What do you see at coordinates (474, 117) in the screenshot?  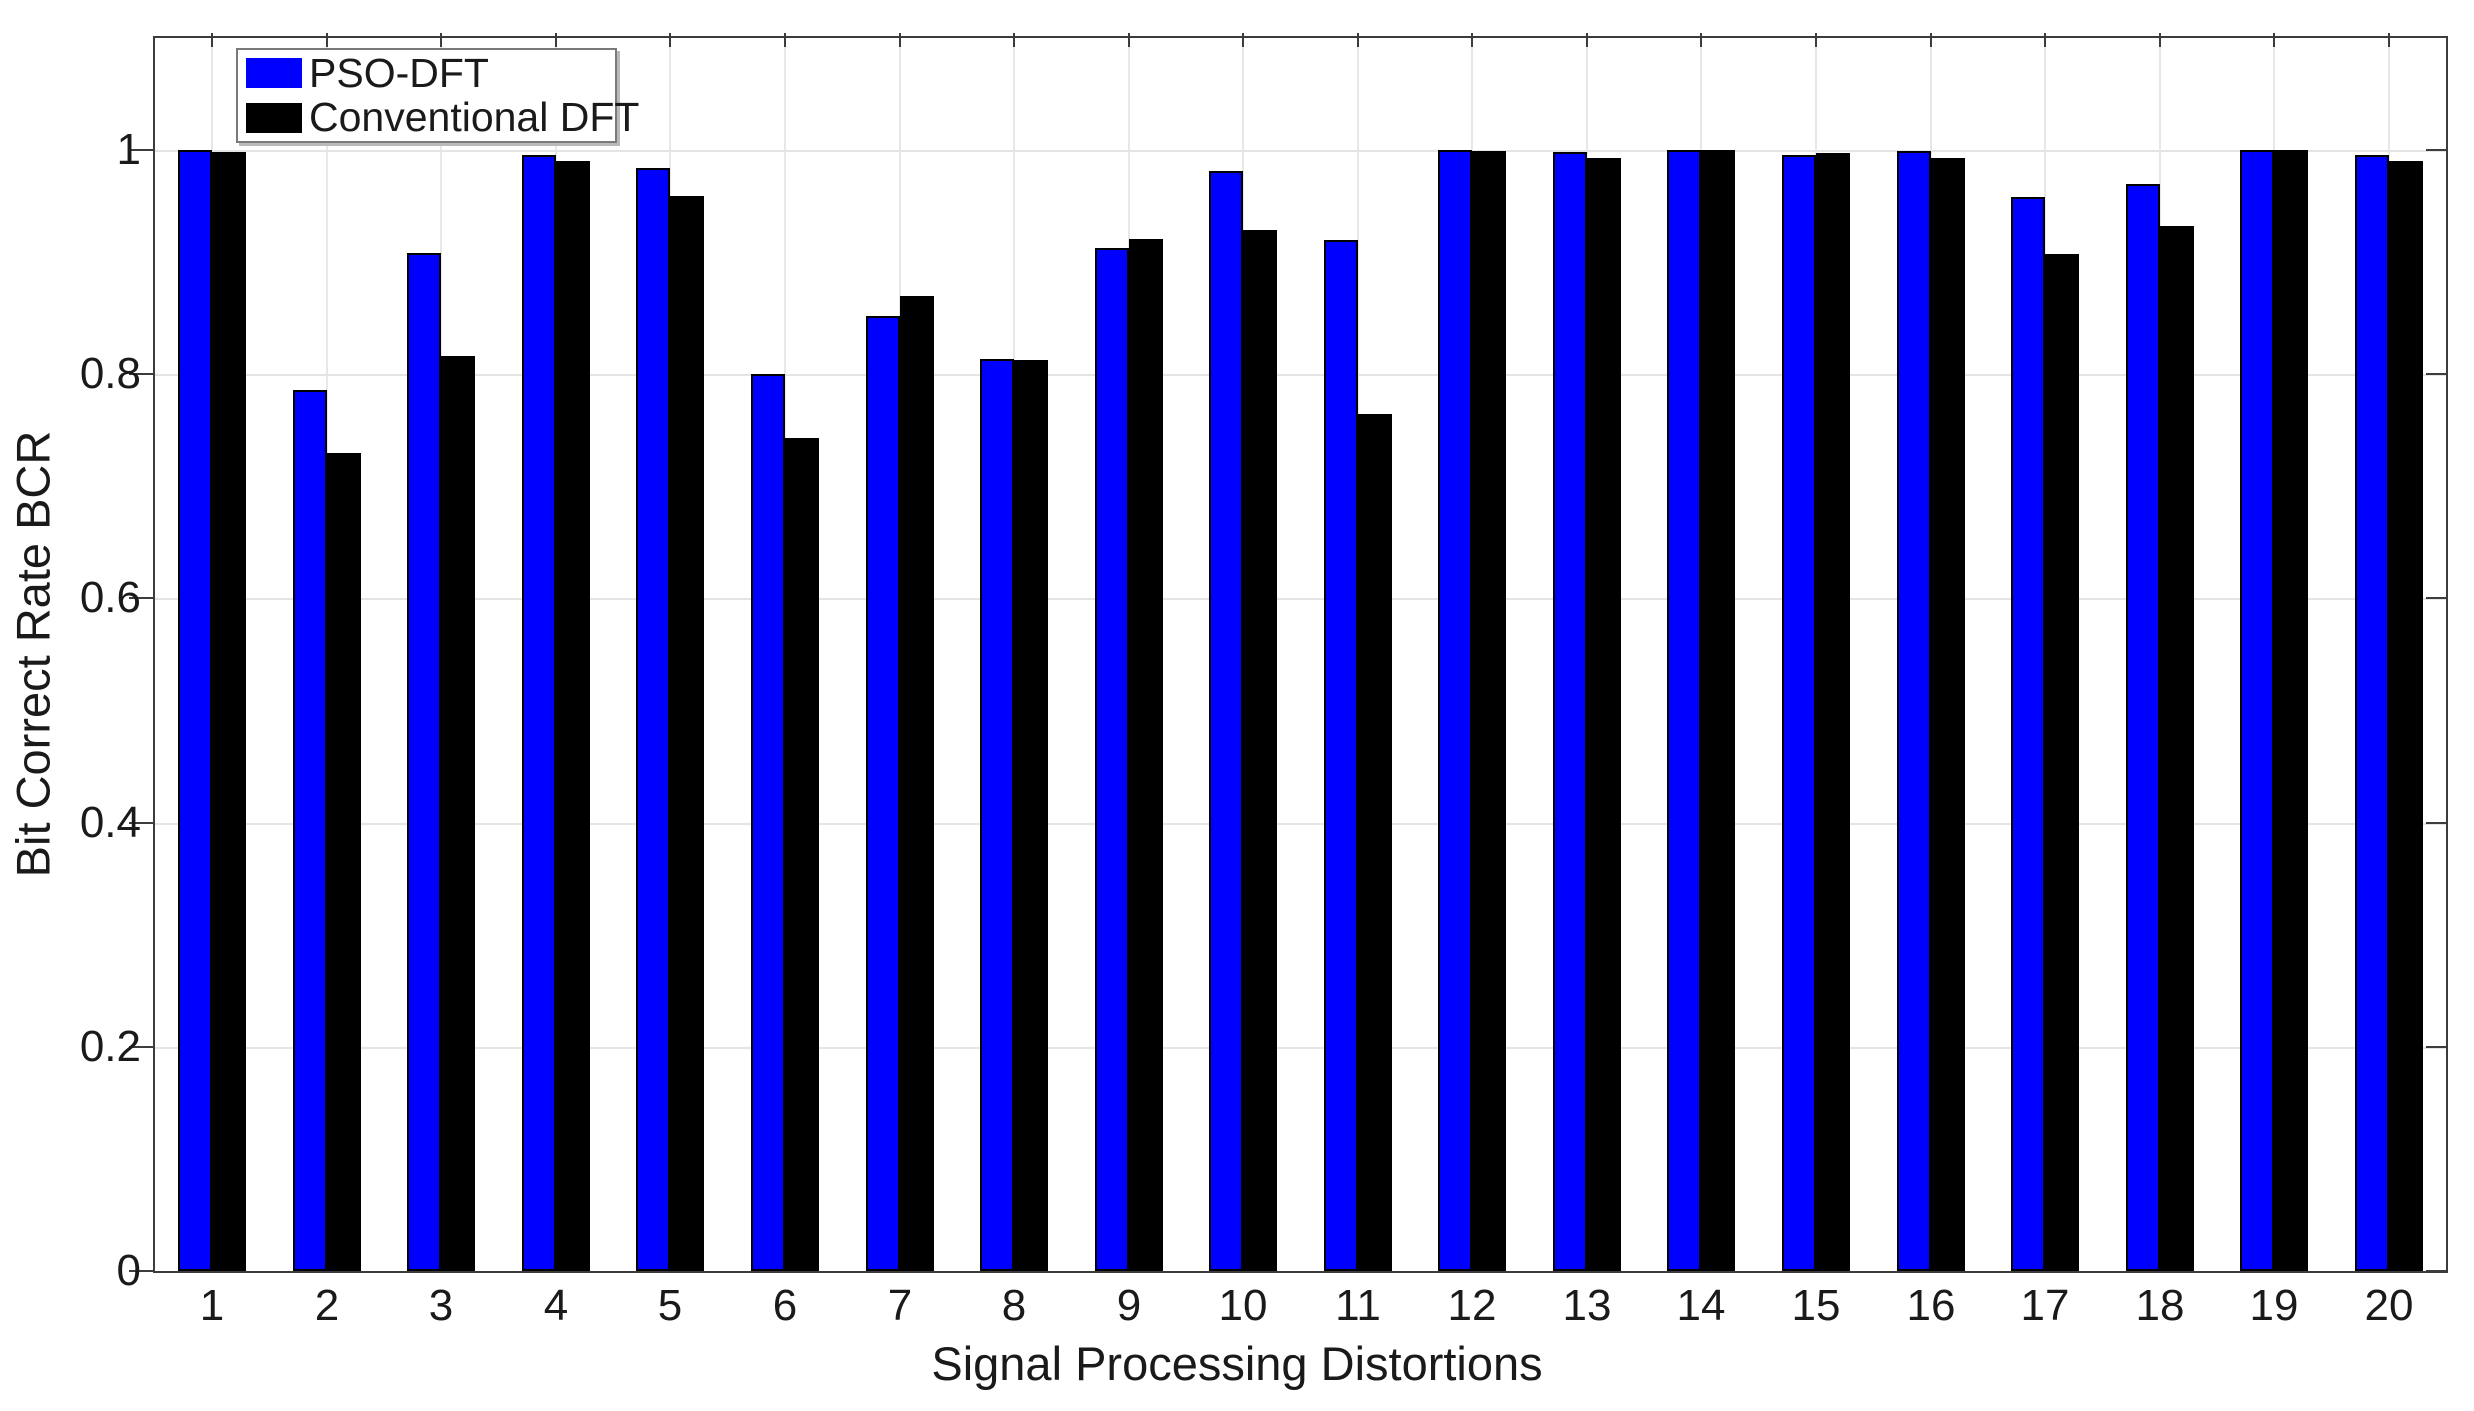 I see `legend-label-conventional-dft: Conventional DFT` at bounding box center [474, 117].